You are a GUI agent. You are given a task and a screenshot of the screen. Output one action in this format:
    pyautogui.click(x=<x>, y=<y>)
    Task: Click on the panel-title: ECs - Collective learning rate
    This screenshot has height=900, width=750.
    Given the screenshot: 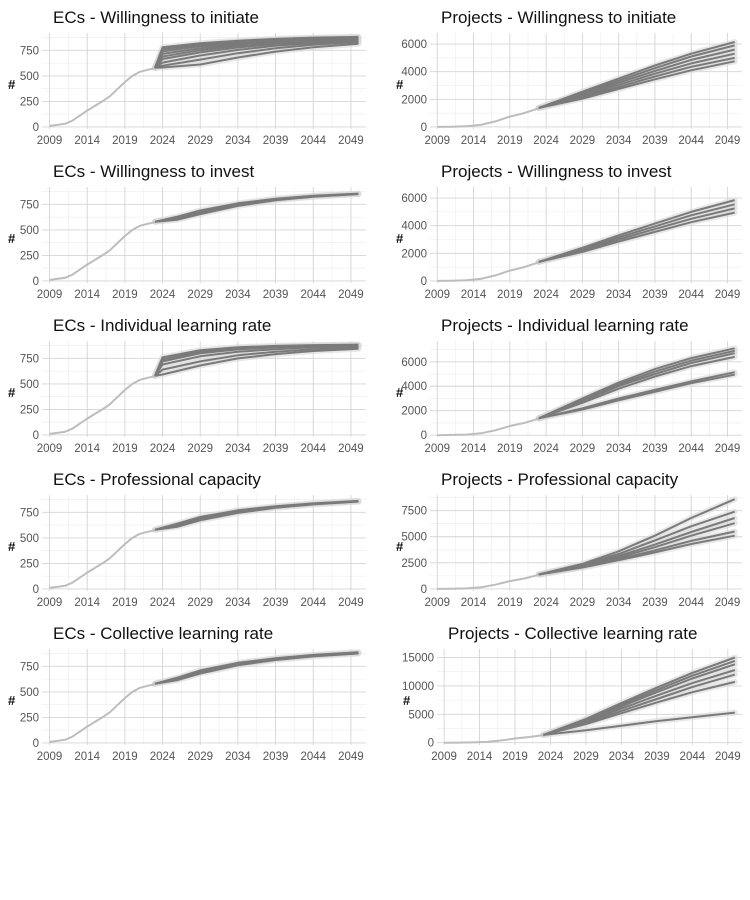 What is the action you would take?
    pyautogui.click(x=163, y=633)
    